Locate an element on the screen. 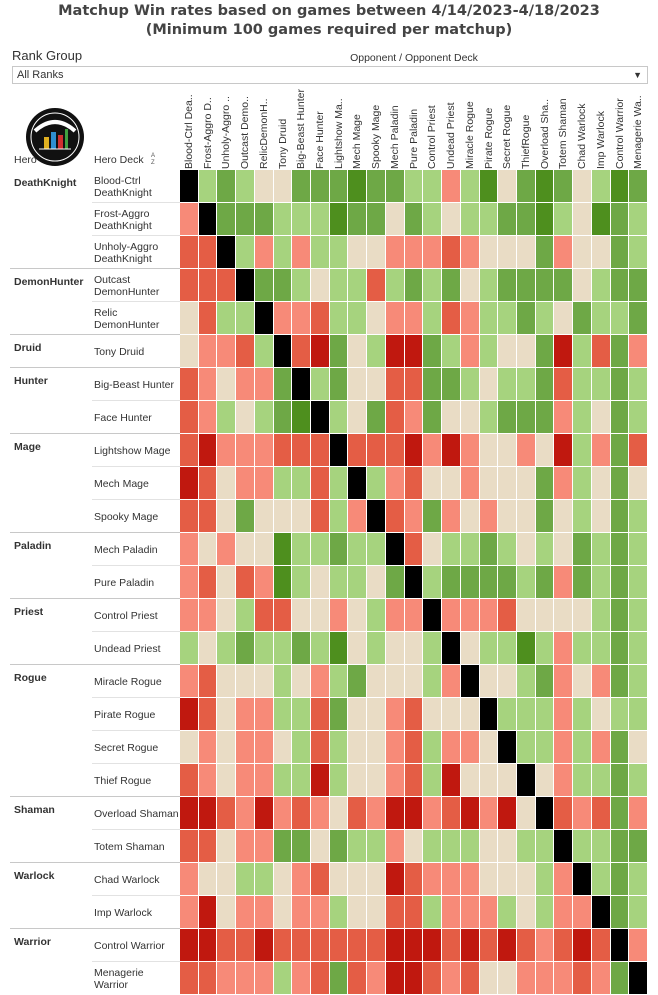  hero-deck-column-header: Hero Deck is located at coordinates (119, 160).